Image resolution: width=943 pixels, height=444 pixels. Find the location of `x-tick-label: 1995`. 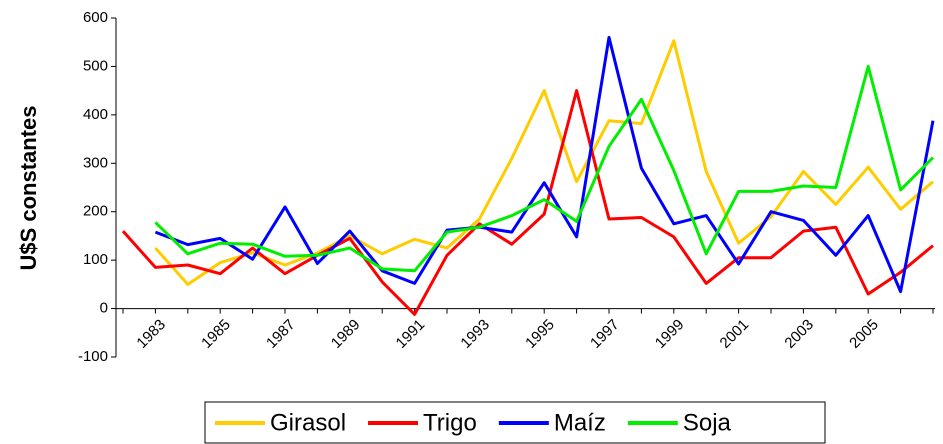

x-tick-label: 1995 is located at coordinates (540, 334).